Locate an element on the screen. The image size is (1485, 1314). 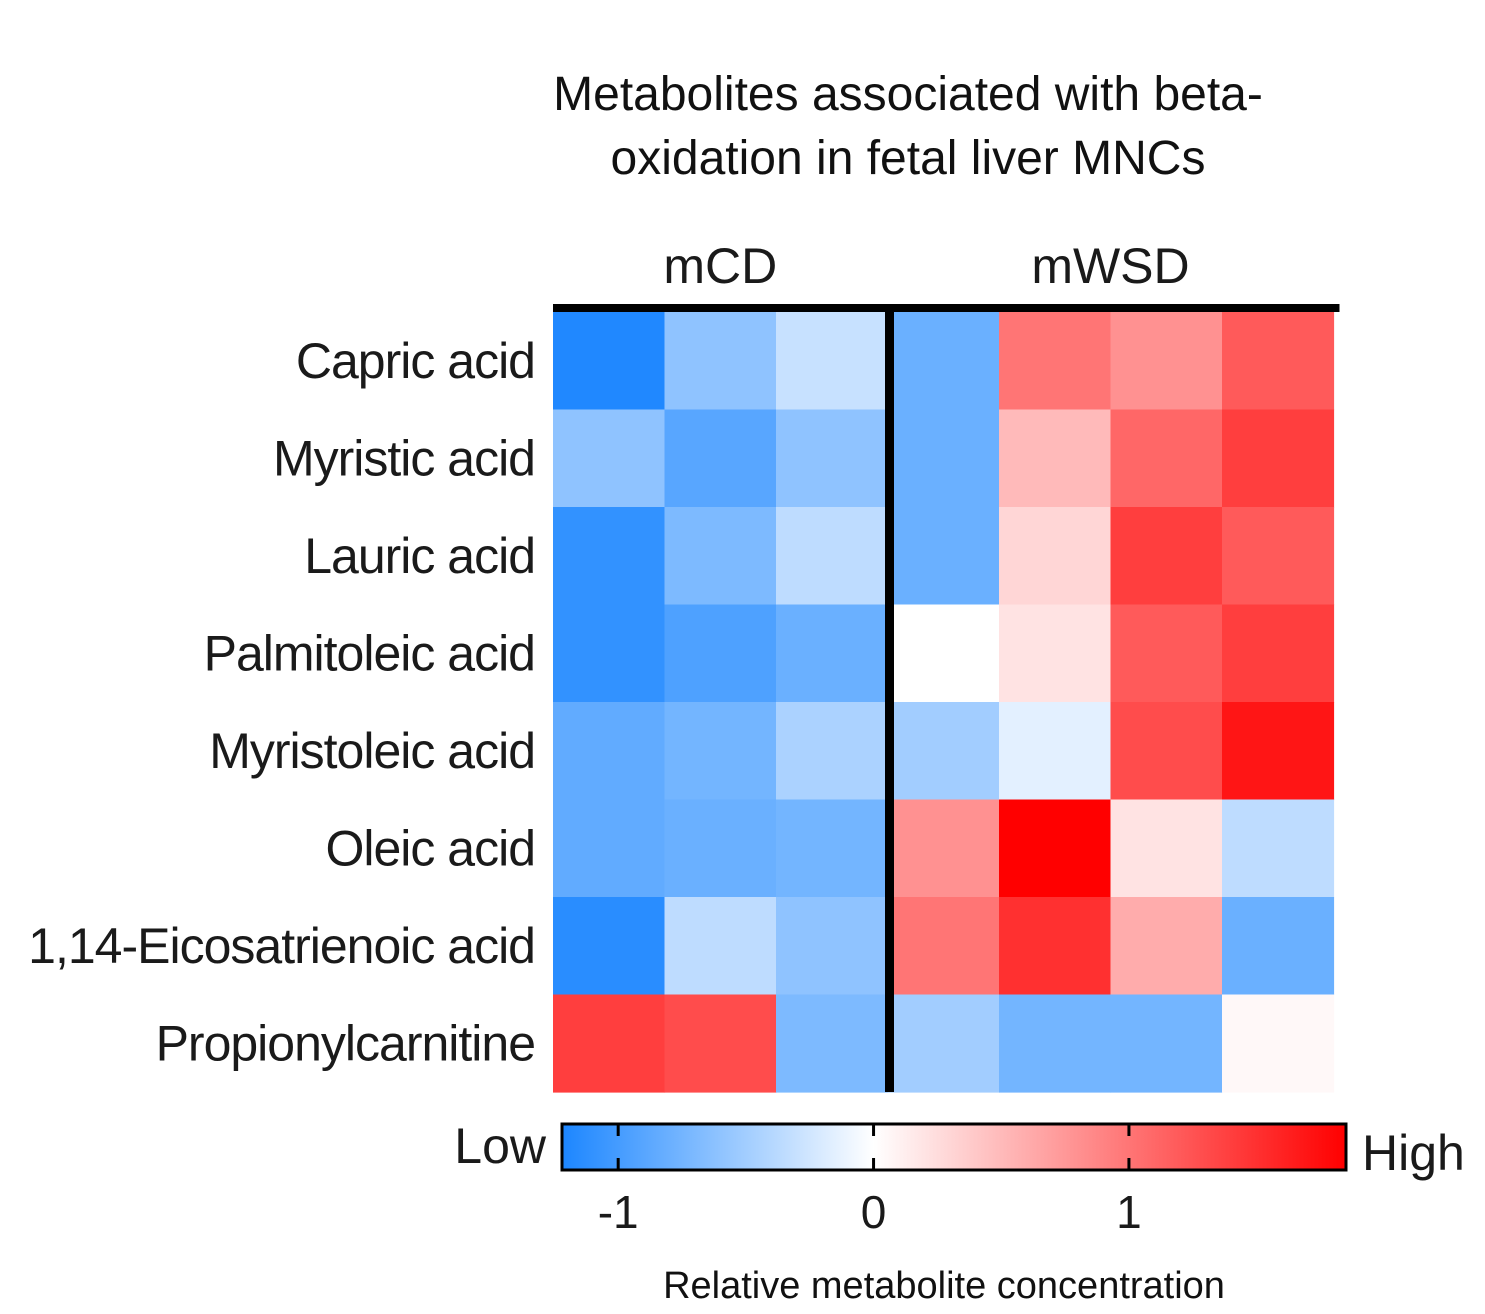
colorbar-tick-label: 1 is located at coordinates (1129, 1212).